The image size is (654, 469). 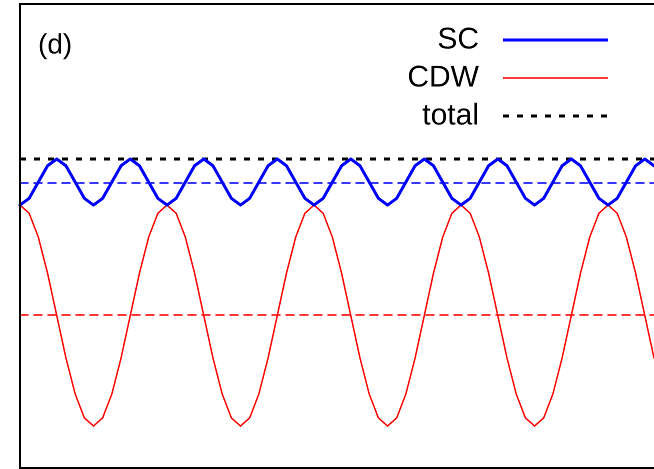 I want to click on legend-label: SC, so click(x=458, y=39).